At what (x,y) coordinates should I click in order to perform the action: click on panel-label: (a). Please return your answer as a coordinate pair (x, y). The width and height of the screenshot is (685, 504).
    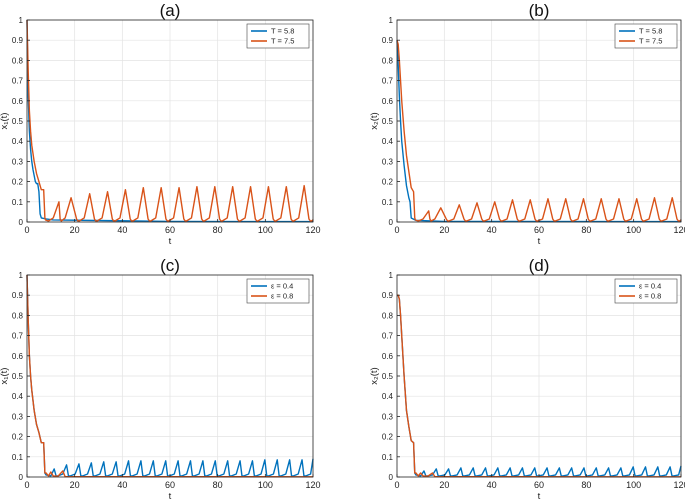
    Looking at the image, I should click on (170, 10).